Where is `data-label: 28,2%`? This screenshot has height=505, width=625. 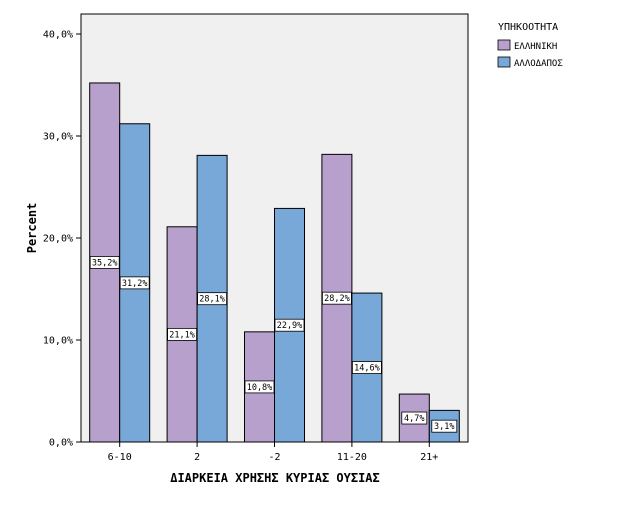
data-label: 28,2% is located at coordinates (337, 299).